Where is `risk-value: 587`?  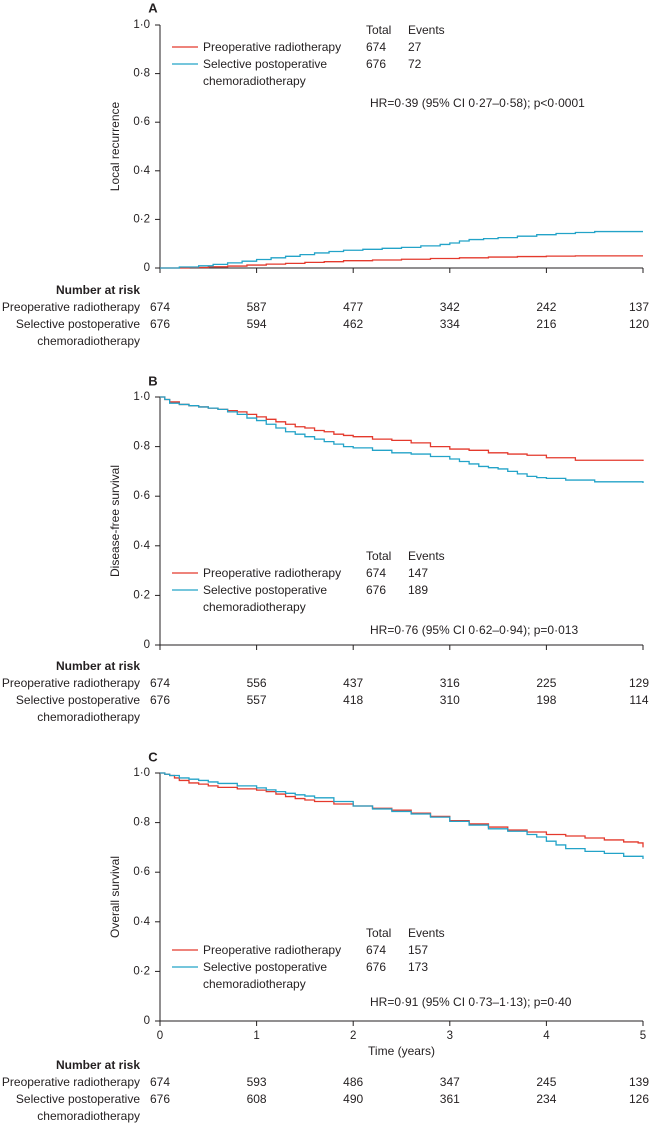 risk-value: 587 is located at coordinates (257, 307).